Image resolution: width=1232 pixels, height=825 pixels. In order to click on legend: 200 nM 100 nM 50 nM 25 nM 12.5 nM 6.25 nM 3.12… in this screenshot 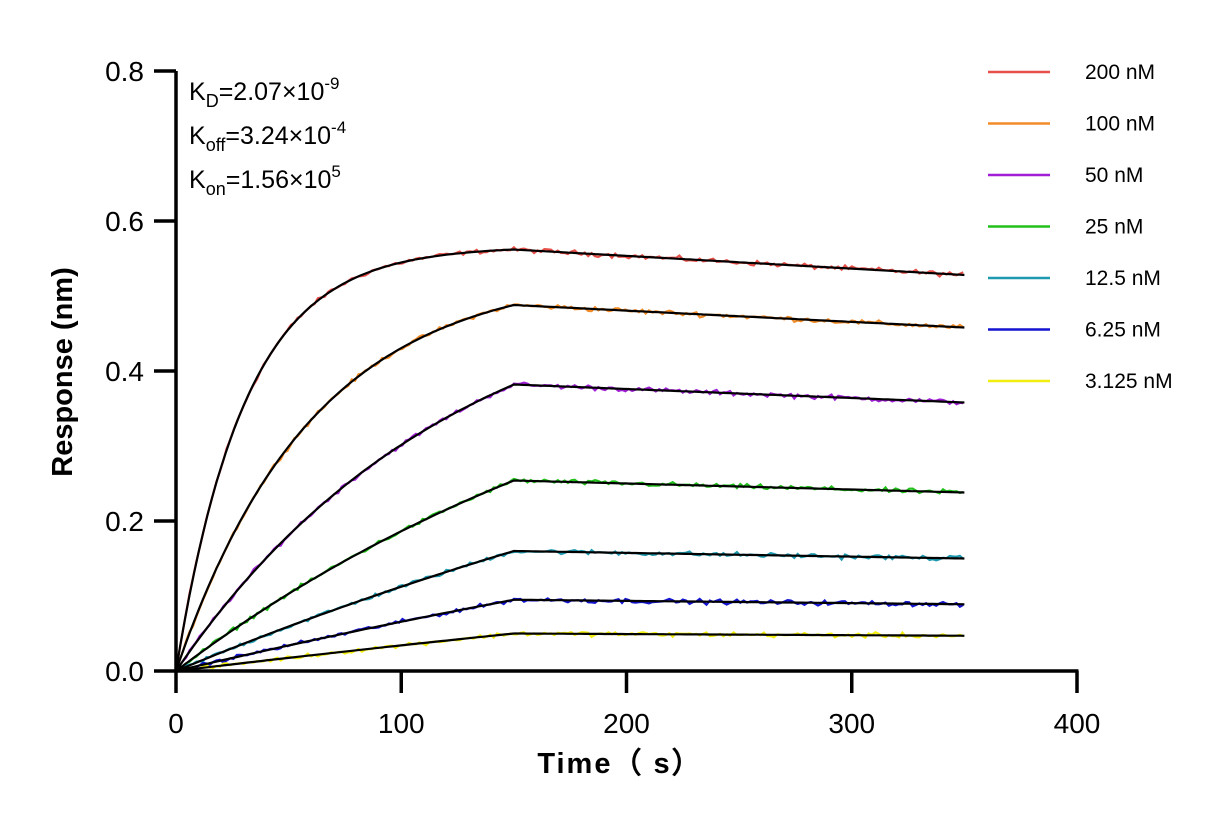, I will do `click(1080, 227)`.